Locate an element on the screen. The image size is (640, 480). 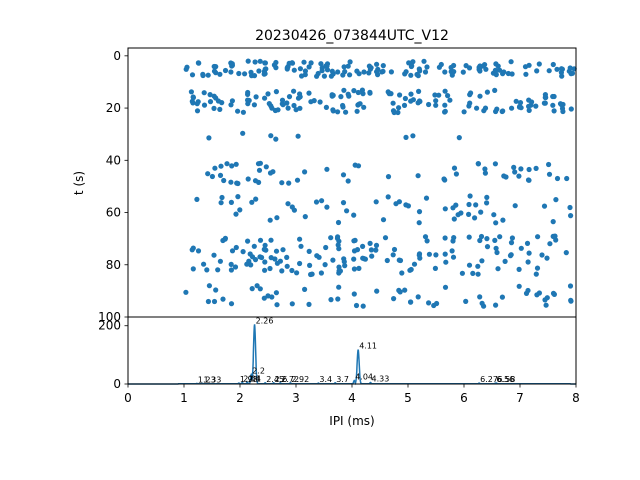
peak-label: 4.11 is located at coordinates (368, 346).